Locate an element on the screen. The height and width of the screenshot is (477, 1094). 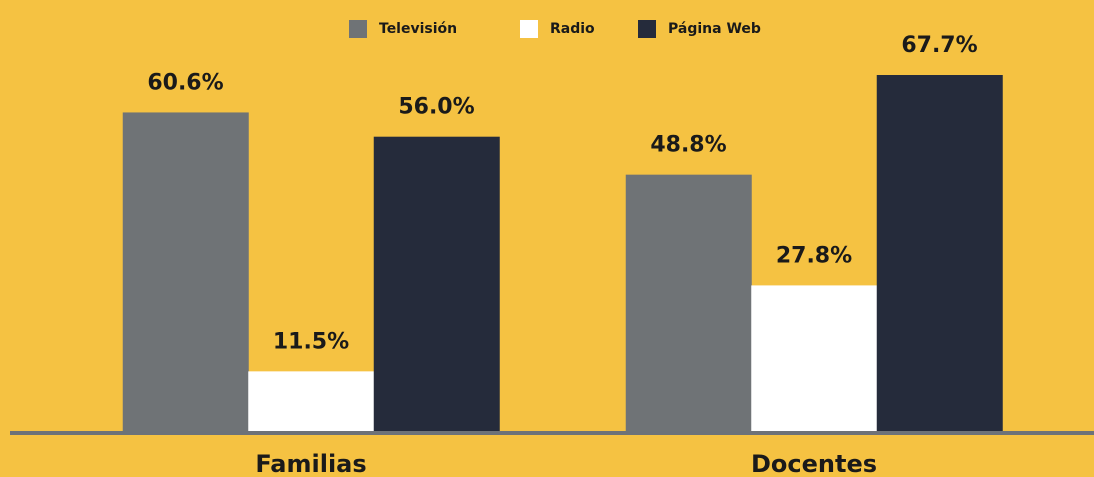
legend-label: Página Web is located at coordinates (714, 29).